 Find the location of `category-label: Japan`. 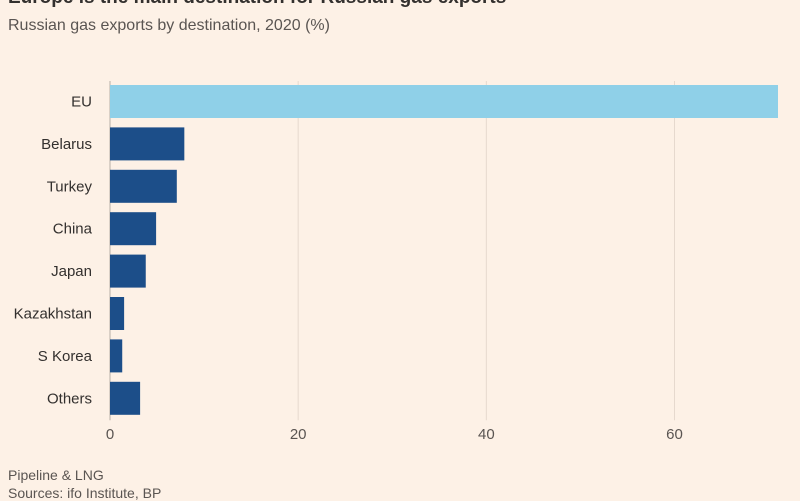

category-label: Japan is located at coordinates (71, 271).